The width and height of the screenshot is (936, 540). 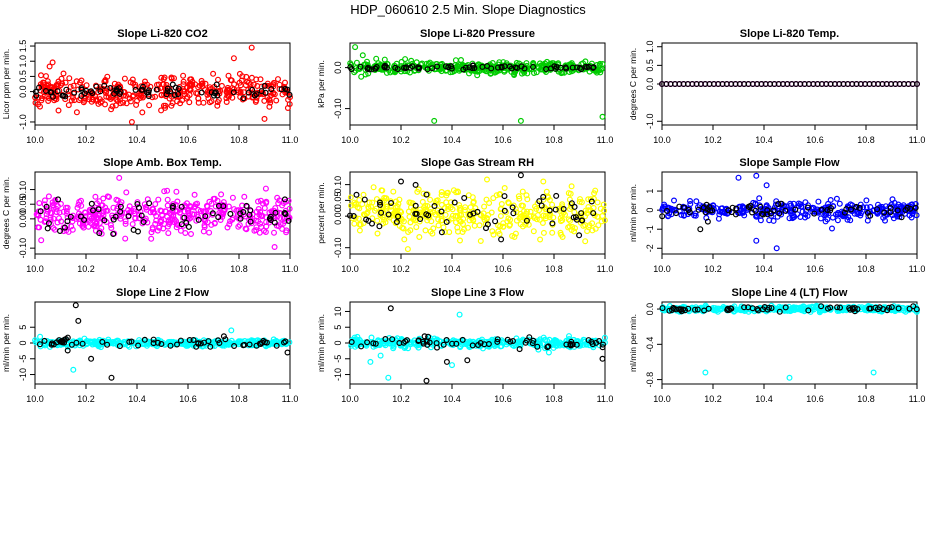 What do you see at coordinates (650, 84) in the screenshot?
I see `y-tick-label: 0.0` at bounding box center [650, 84].